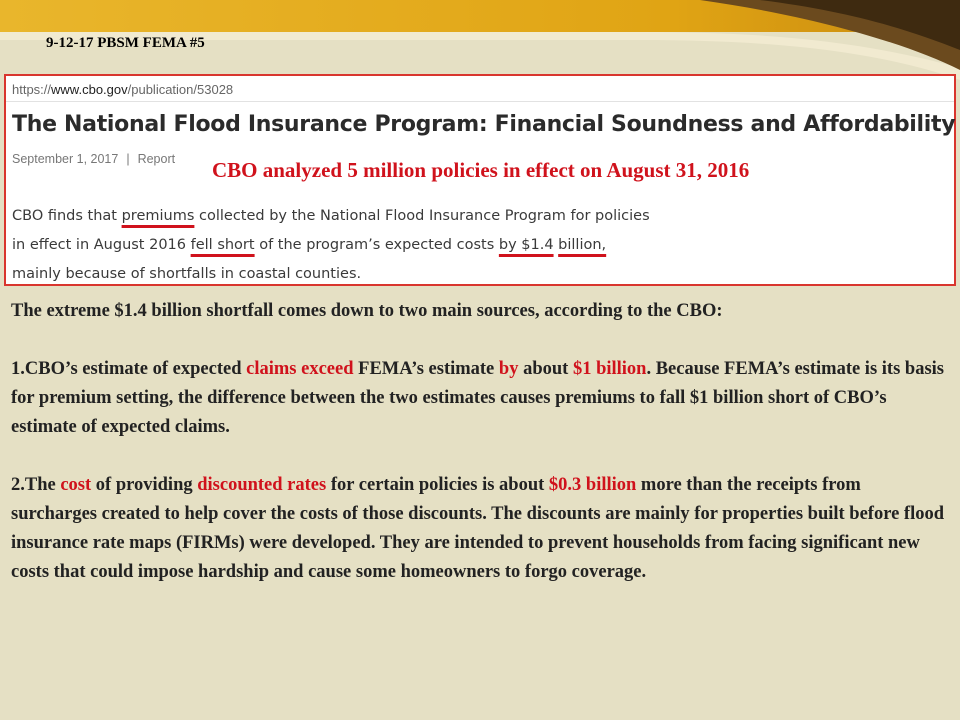 The height and width of the screenshot is (720, 960). Describe the element at coordinates (76, 485) in the screenshot. I see `highlight-cost: cost` at that location.